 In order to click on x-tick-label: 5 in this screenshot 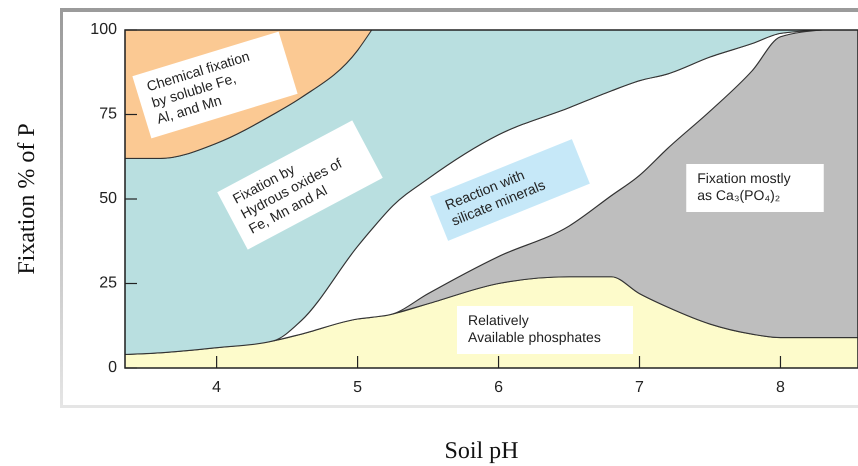, I will do `click(357, 387)`.